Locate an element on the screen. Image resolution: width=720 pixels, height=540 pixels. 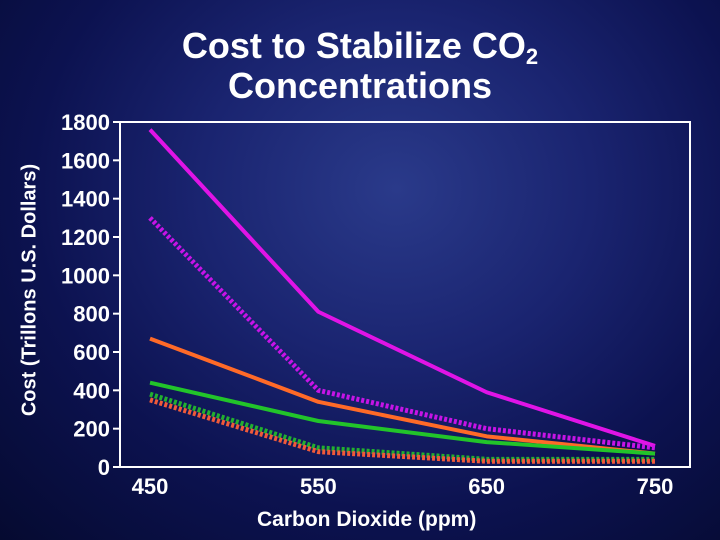
x-axis-label: Carbon Dioxide (ppm) is located at coordinates (367, 519).